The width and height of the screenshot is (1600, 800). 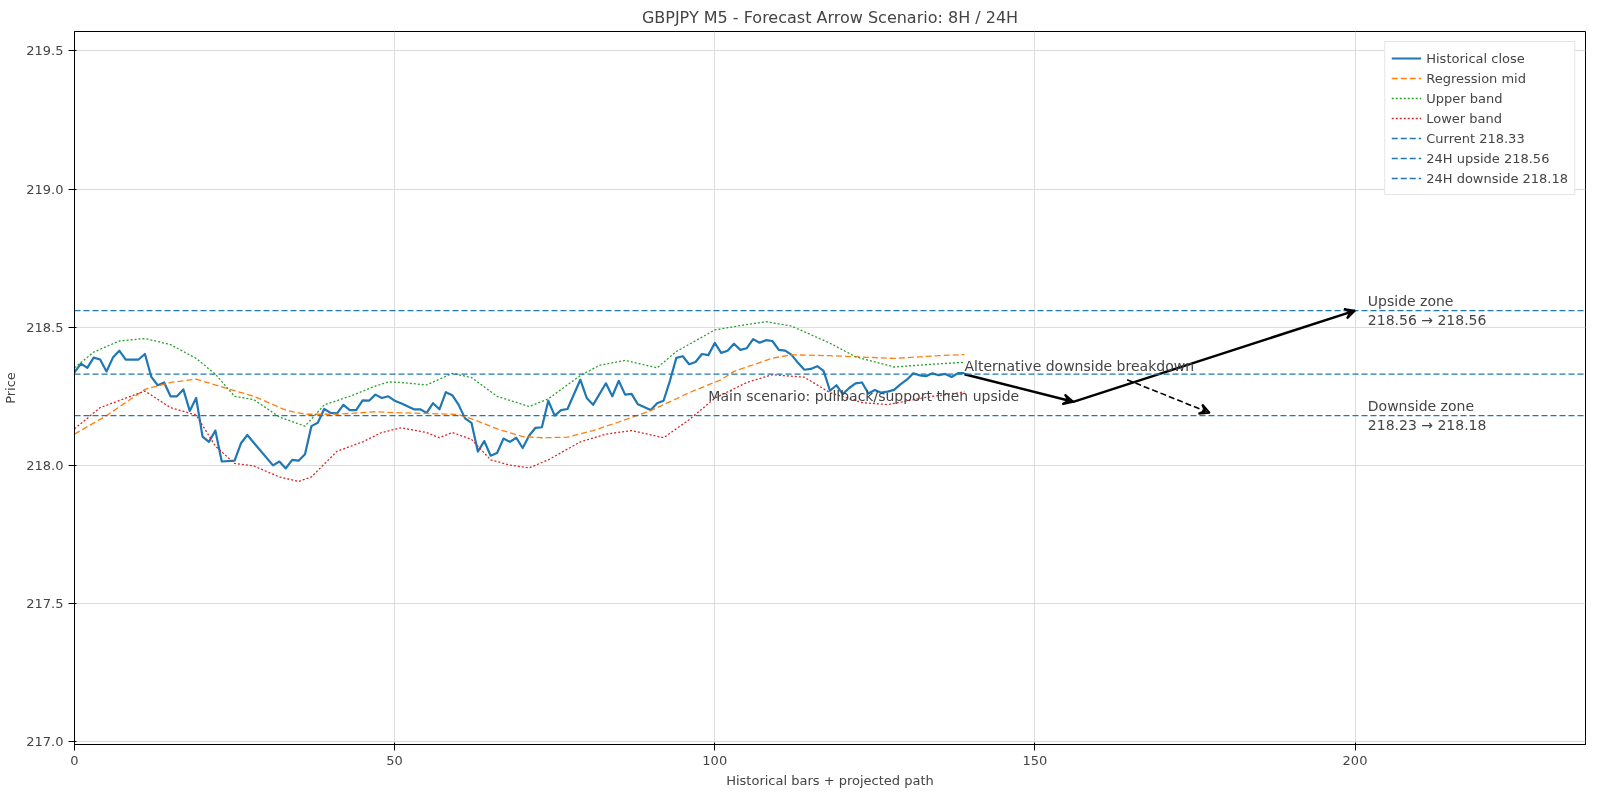 I want to click on legend-label: Current 218.33, so click(x=1475, y=138).